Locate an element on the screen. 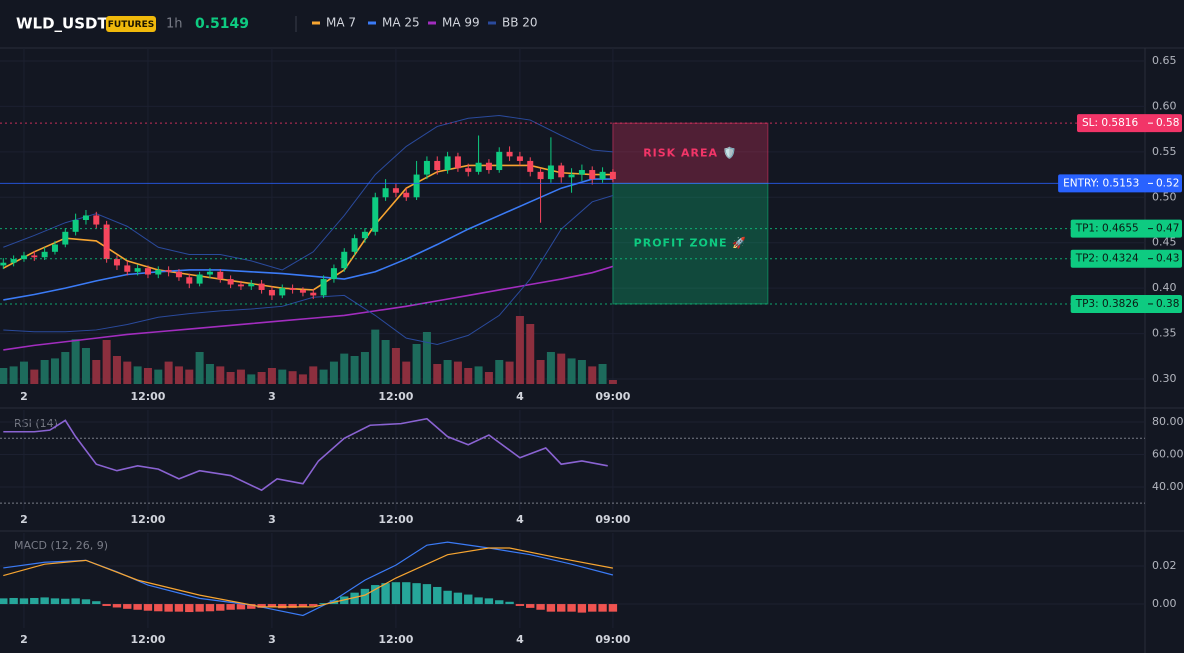  x-tick-label: 09:00 is located at coordinates (612, 639).